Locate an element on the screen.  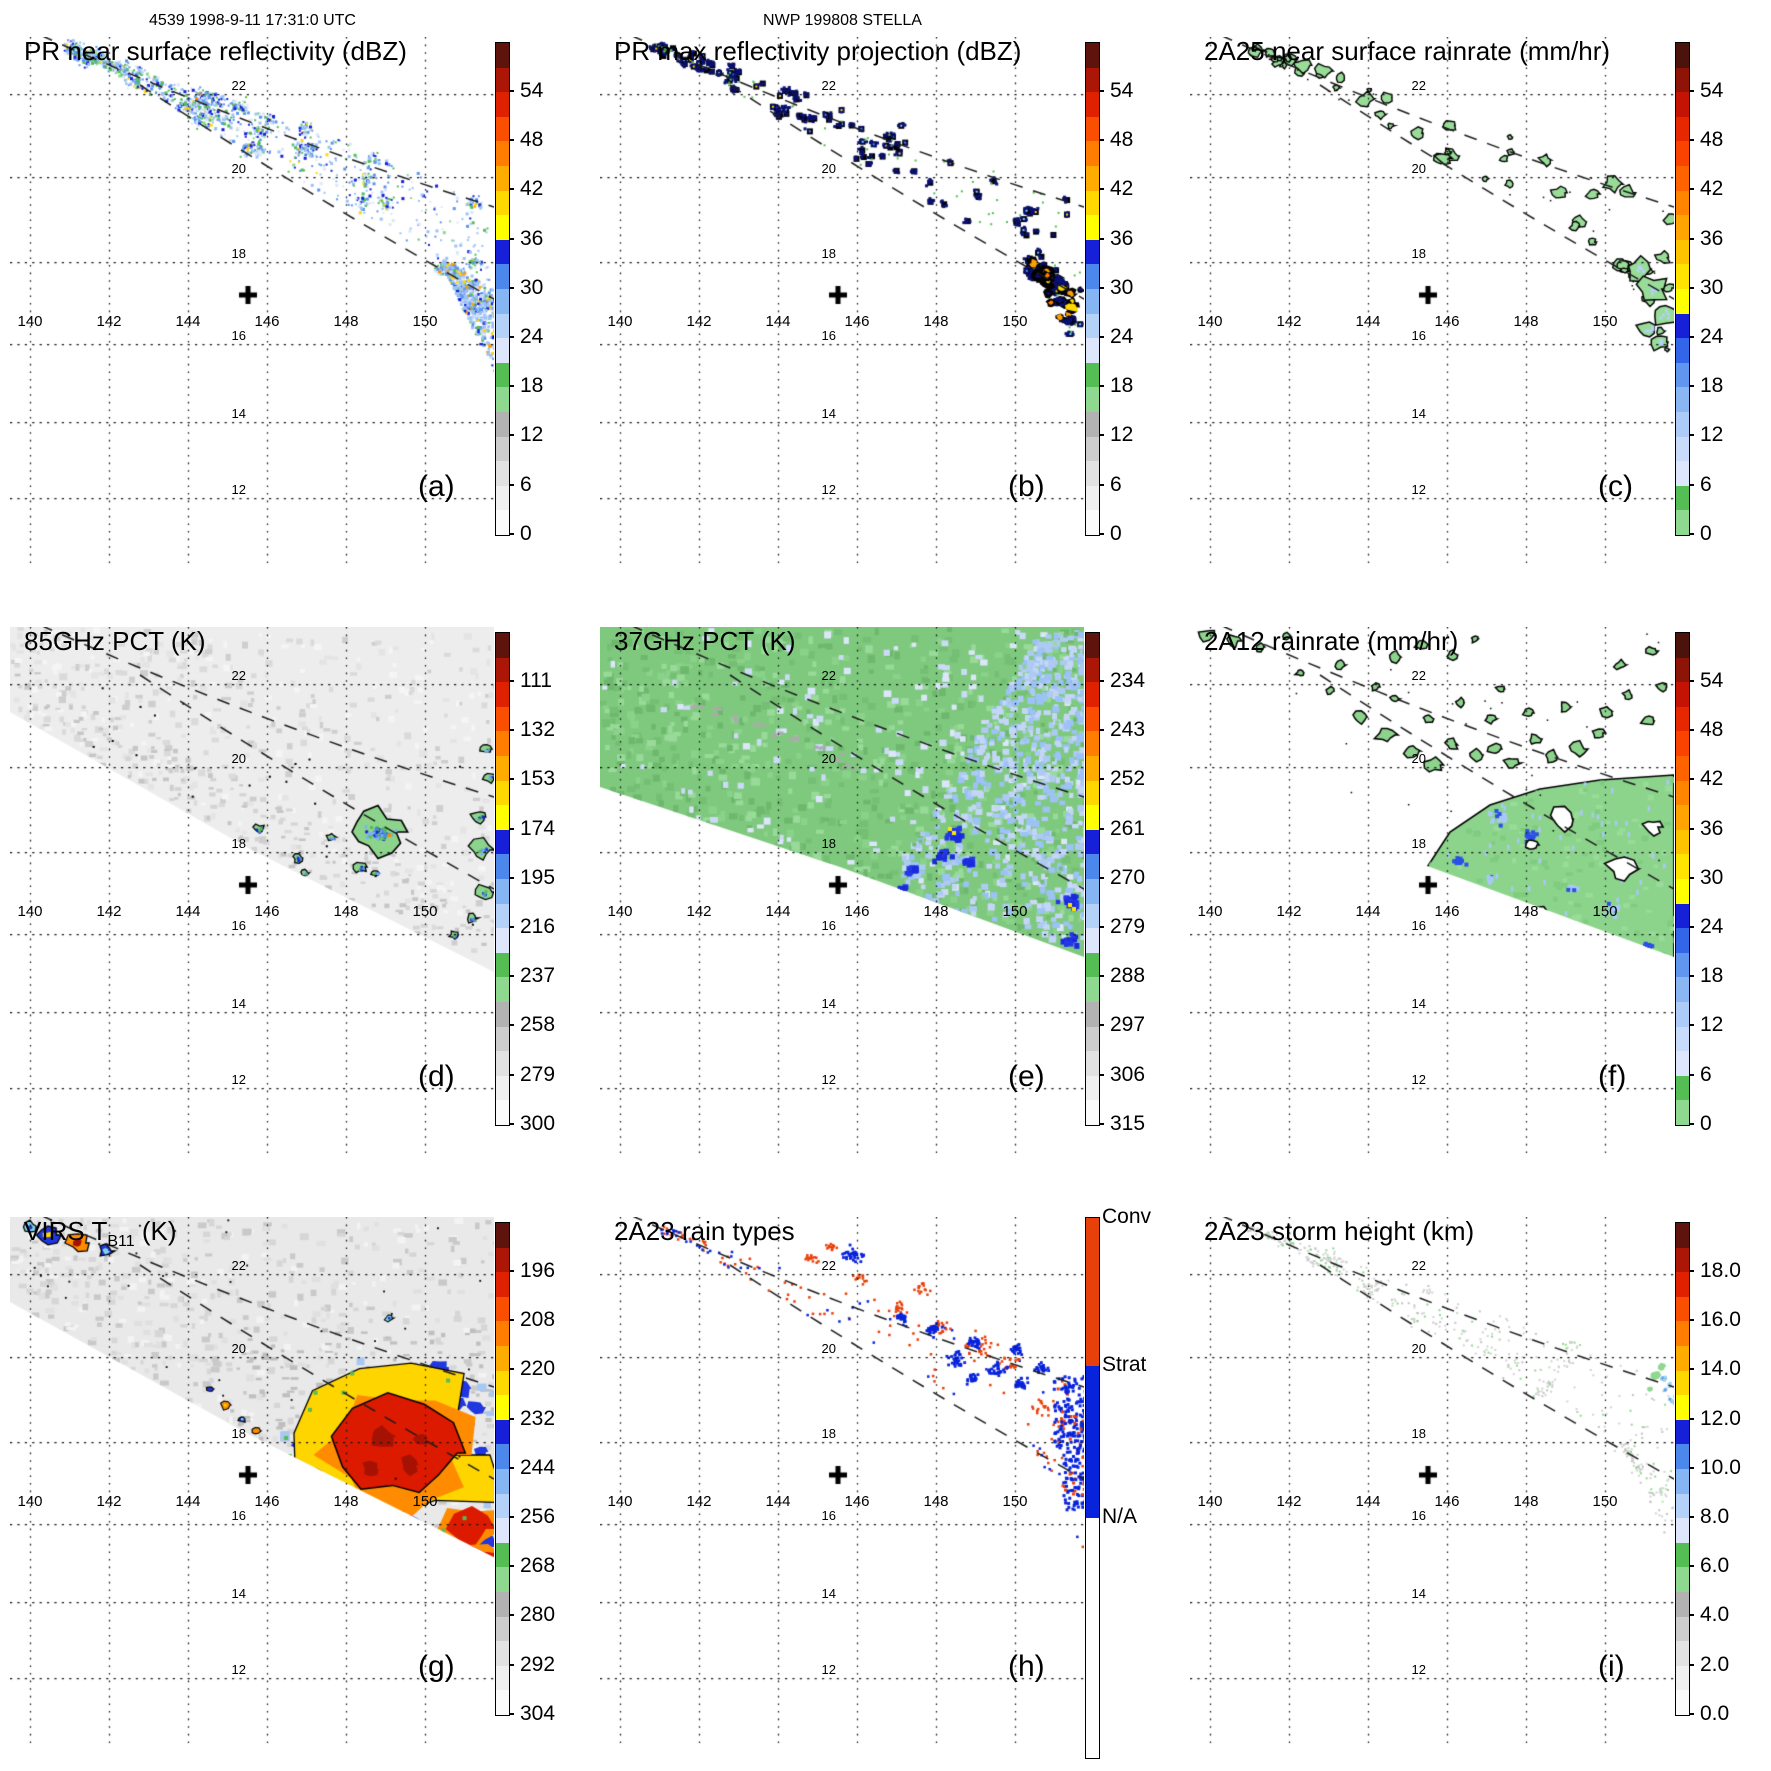
colorbar-g is located at coordinates (502, 1469).